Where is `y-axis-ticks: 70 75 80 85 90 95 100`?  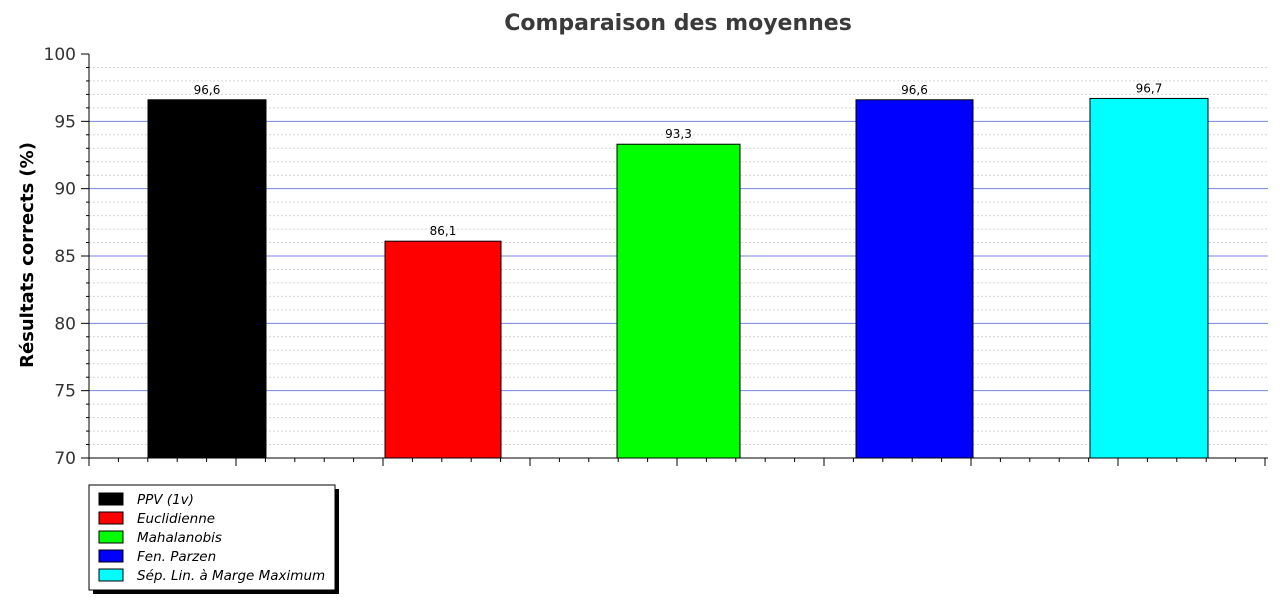 y-axis-ticks: 70 75 80 85 90 95 100 is located at coordinates (66, 257).